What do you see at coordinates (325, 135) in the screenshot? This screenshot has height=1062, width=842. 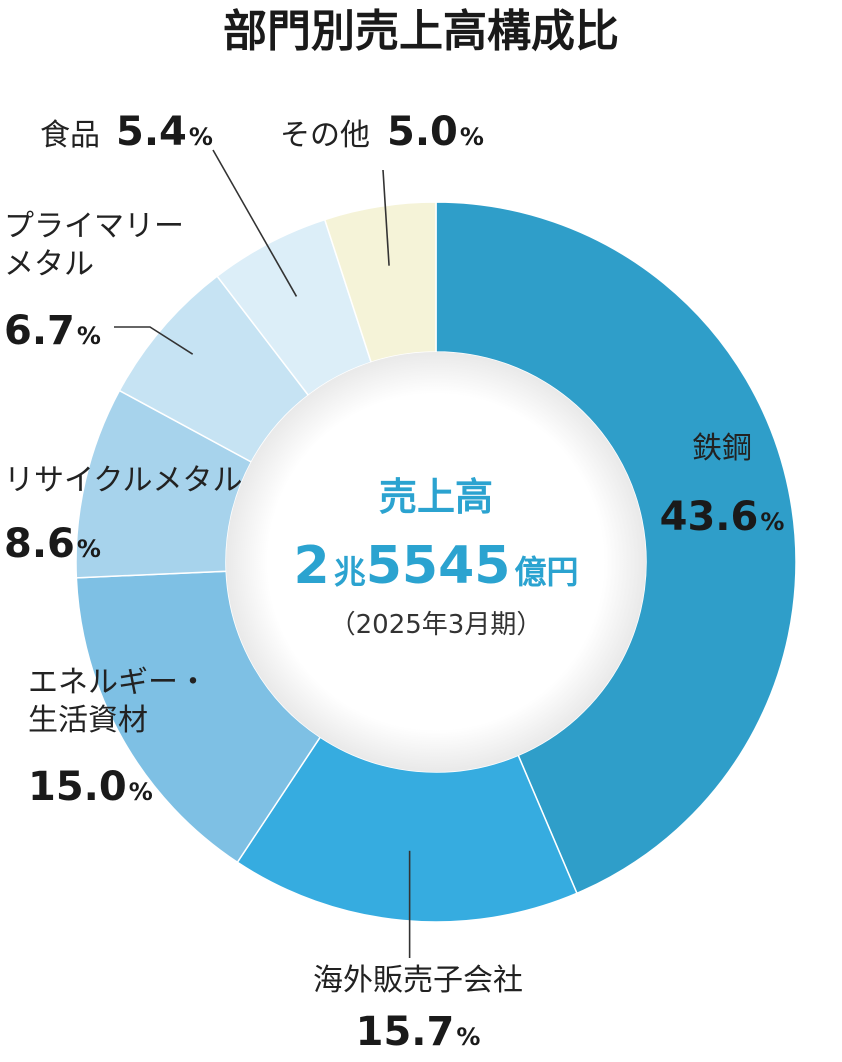 I see `slice-label-7: その他` at bounding box center [325, 135].